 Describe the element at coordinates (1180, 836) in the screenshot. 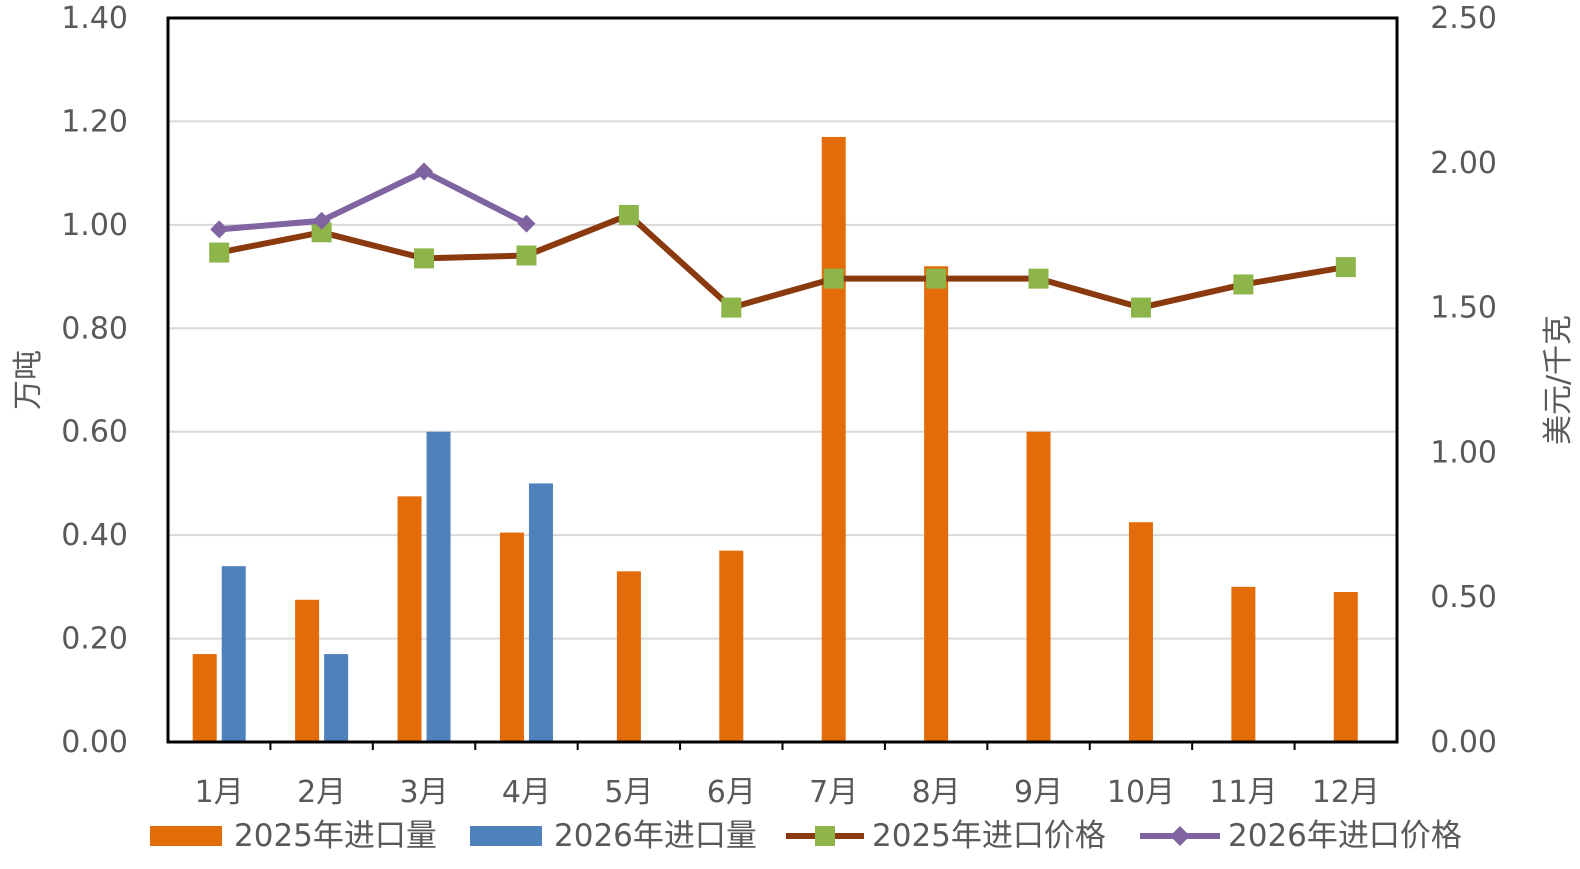

I see `legend-marker-2026-price` at that location.